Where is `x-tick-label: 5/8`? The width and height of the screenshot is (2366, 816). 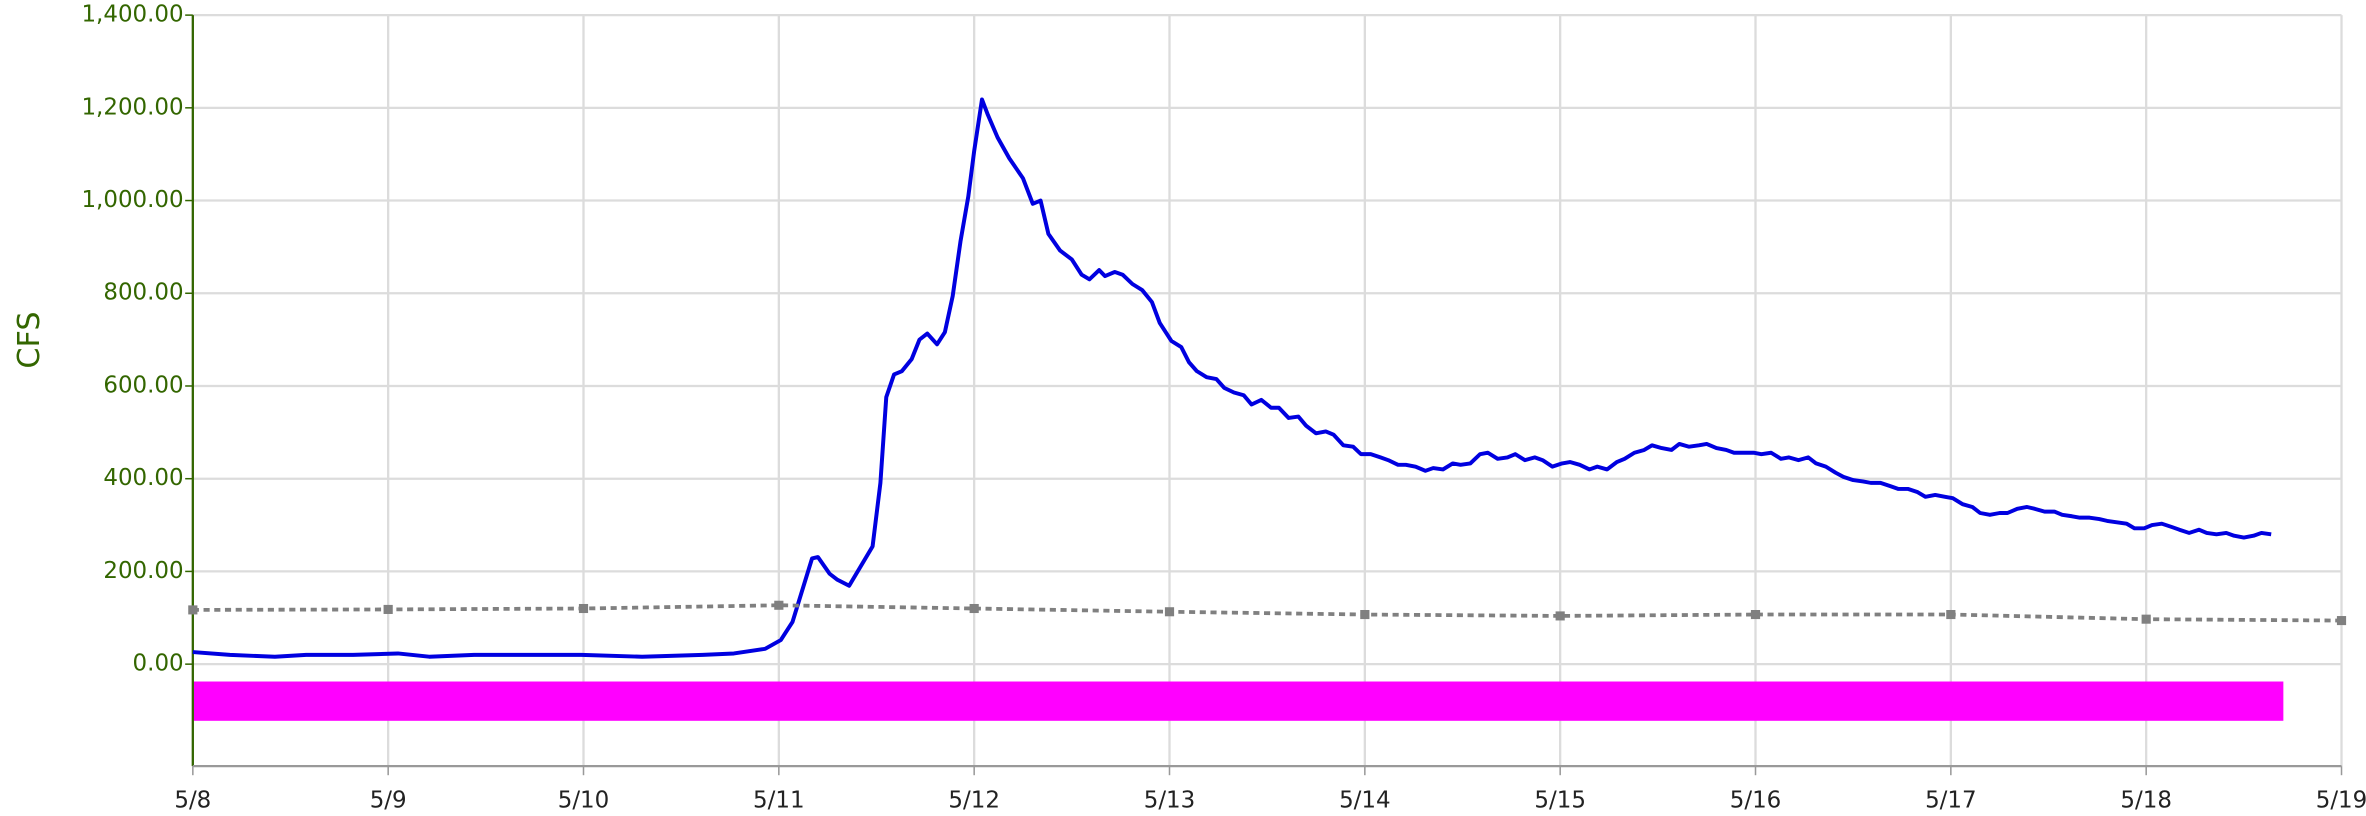
x-tick-label: 5/8 is located at coordinates (192, 800).